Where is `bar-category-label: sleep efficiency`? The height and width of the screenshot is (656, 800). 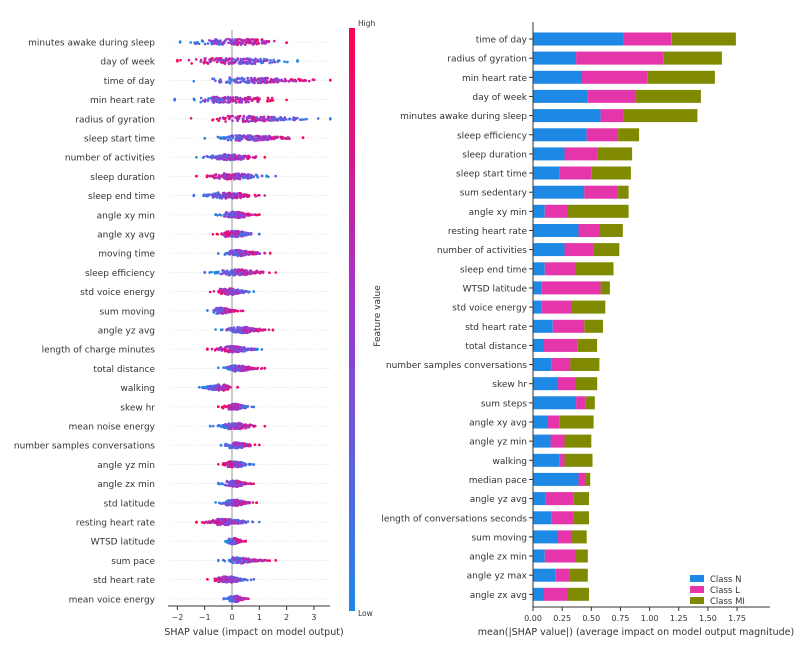 bar-category-label: sleep efficiency is located at coordinates (492, 136).